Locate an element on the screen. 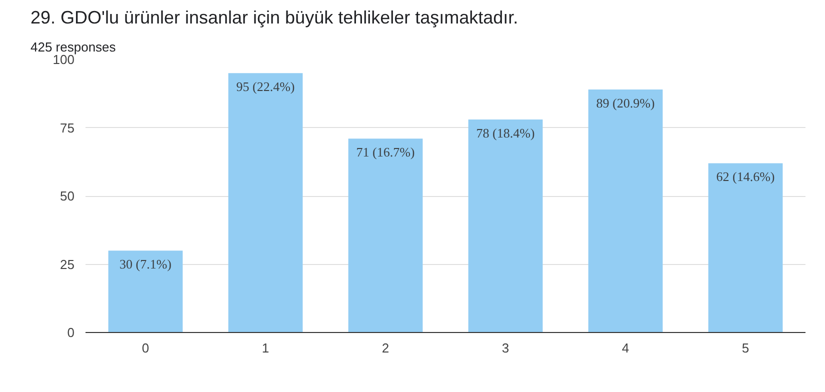  y-tick-label: 75 is located at coordinates (67, 128).